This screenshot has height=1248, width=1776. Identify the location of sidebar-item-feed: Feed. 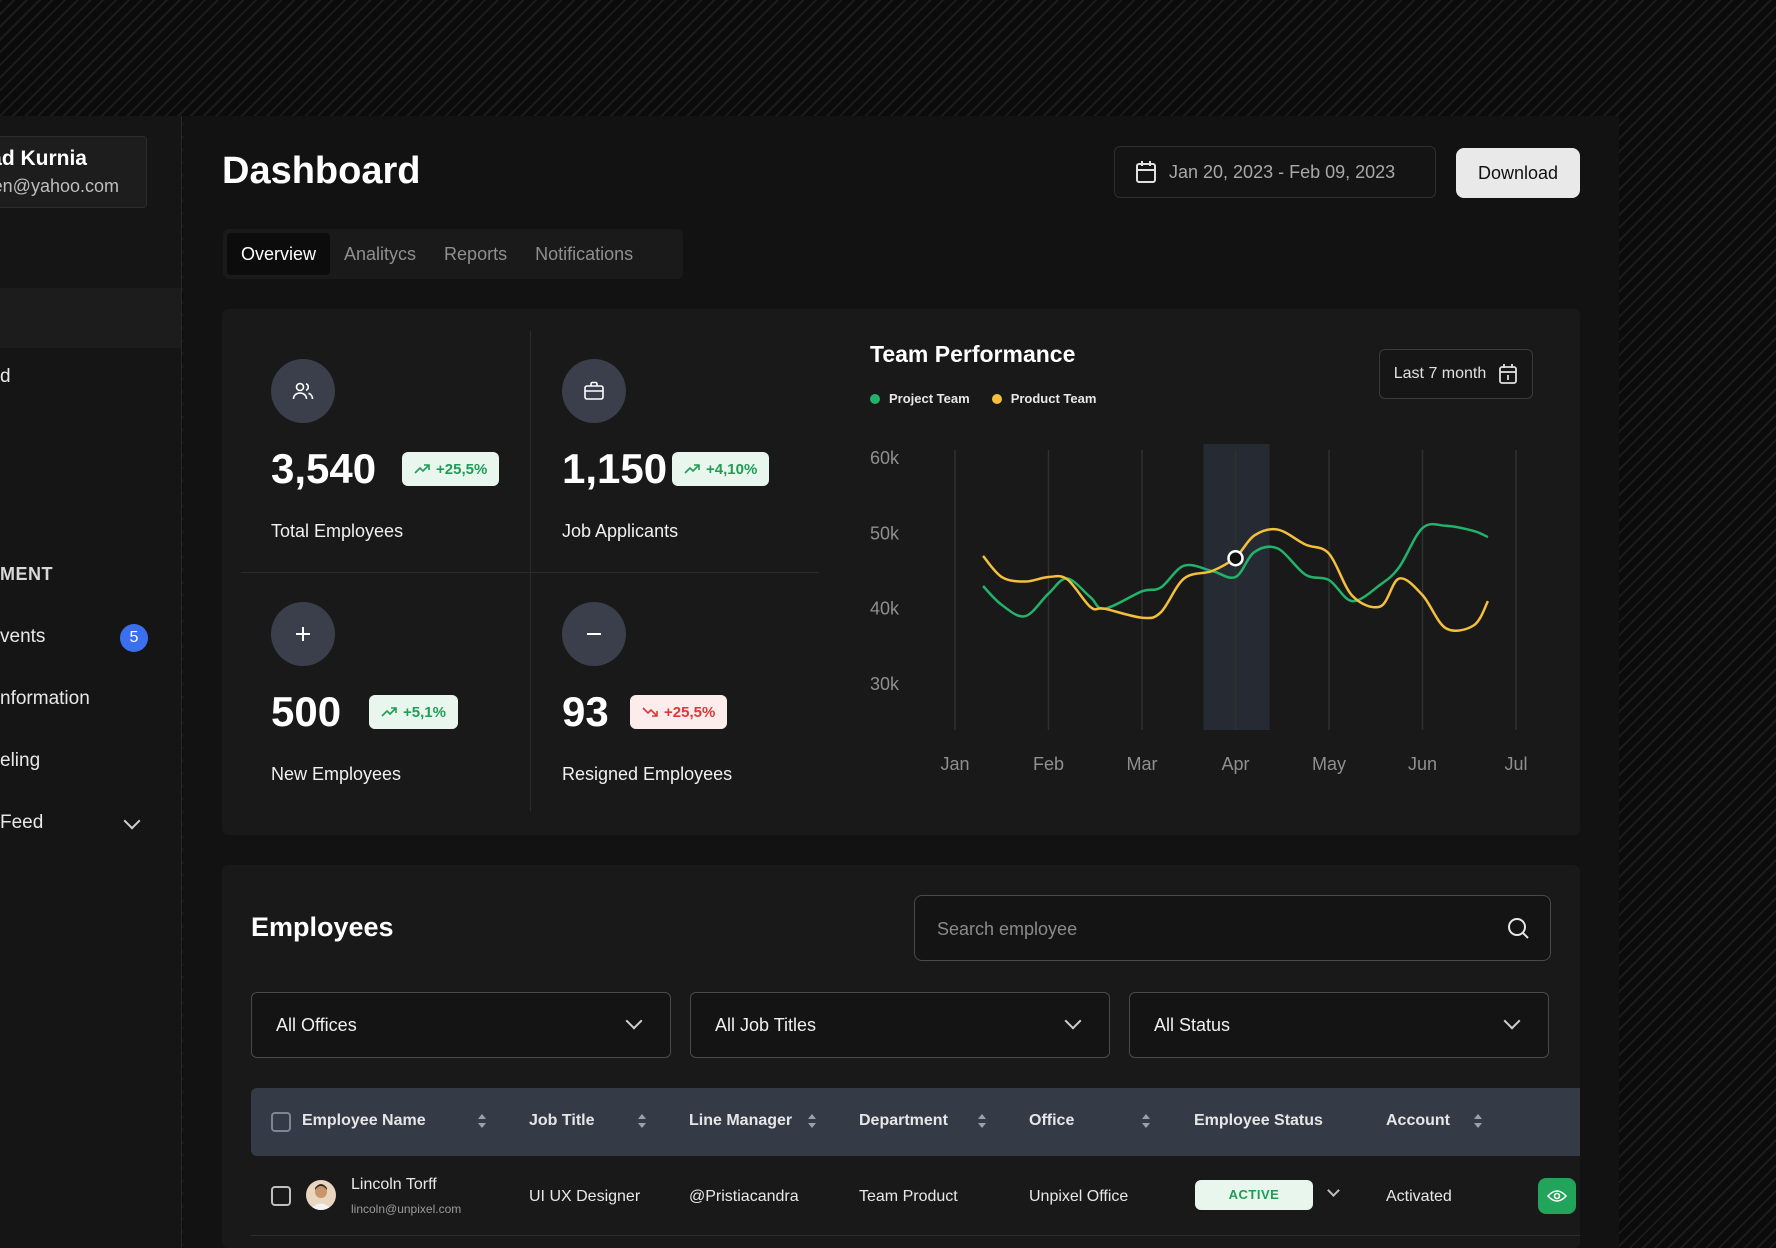
(22, 822).